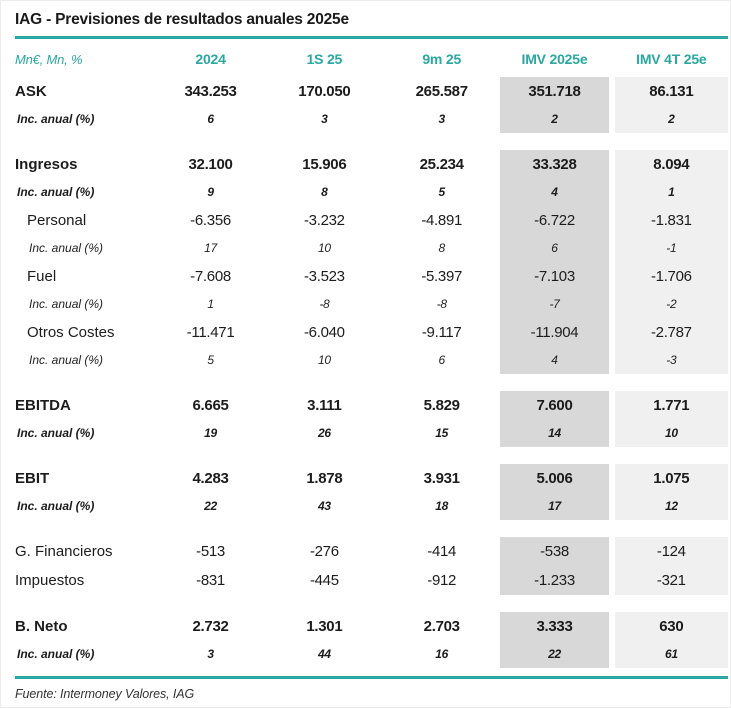  Describe the element at coordinates (371, 276) in the screenshot. I see `table-row: Fuel -7.608 -3.523 -5.397 -7.103 -1.706` at that location.